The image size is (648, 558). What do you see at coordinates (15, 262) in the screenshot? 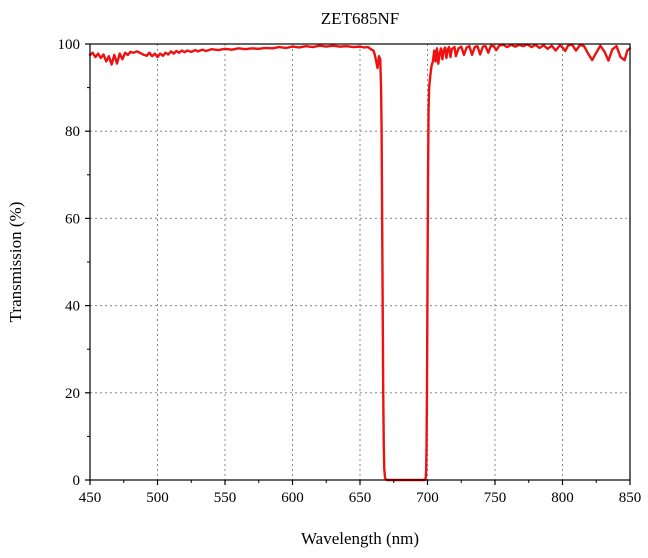
I see `y-axis-label: Transmission (%)` at bounding box center [15, 262].